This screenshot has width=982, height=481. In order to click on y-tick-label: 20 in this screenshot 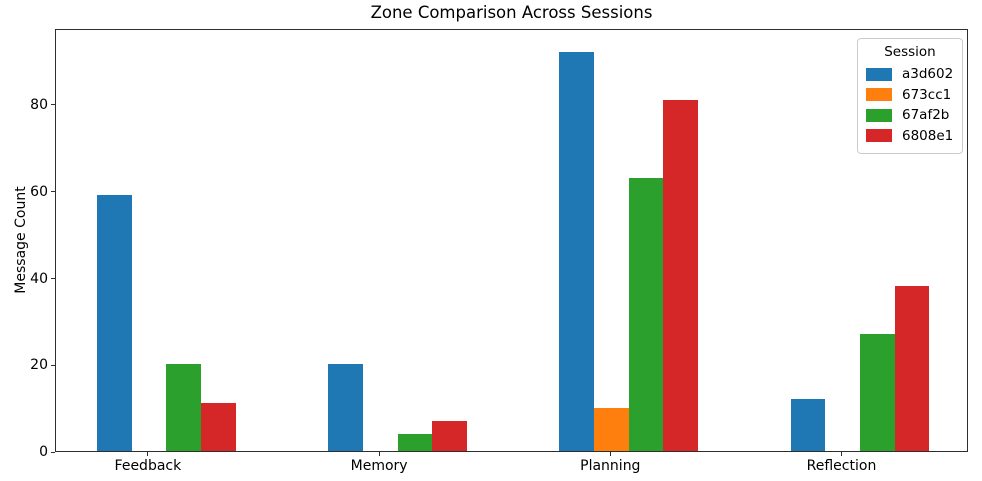, I will do `click(39, 365)`.